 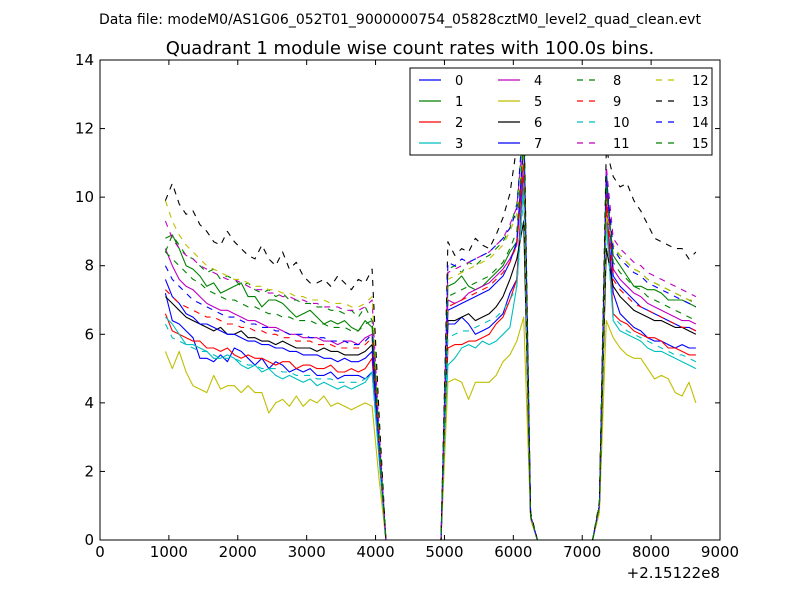 What do you see at coordinates (538, 123) in the screenshot?
I see `legend-label-module-6: 6` at bounding box center [538, 123].